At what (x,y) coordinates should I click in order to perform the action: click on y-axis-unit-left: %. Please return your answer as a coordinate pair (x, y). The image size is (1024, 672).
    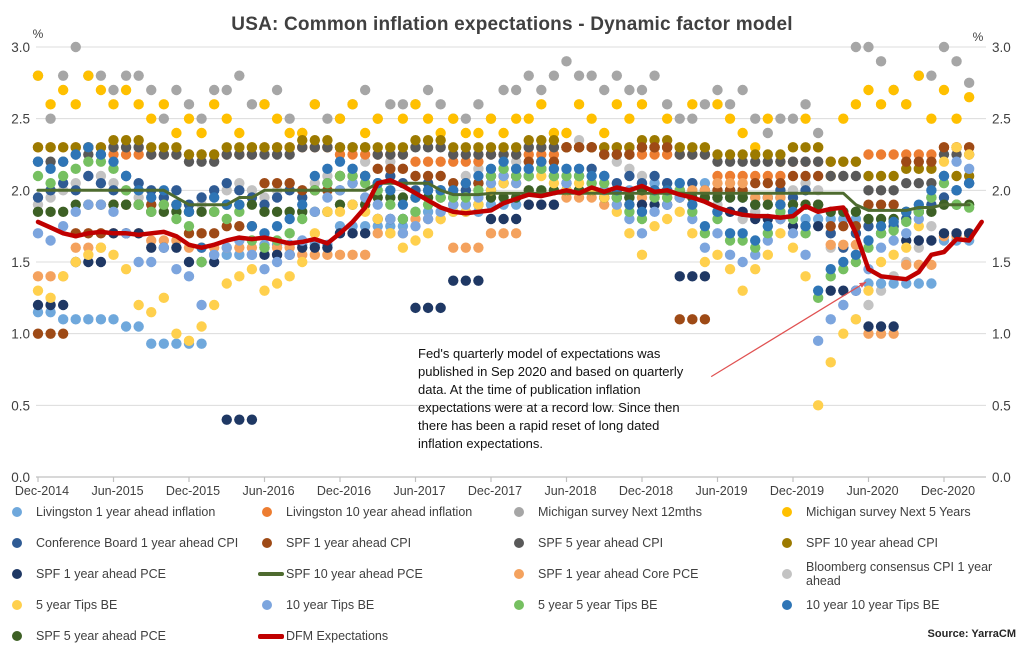
    Looking at the image, I should click on (38, 34).